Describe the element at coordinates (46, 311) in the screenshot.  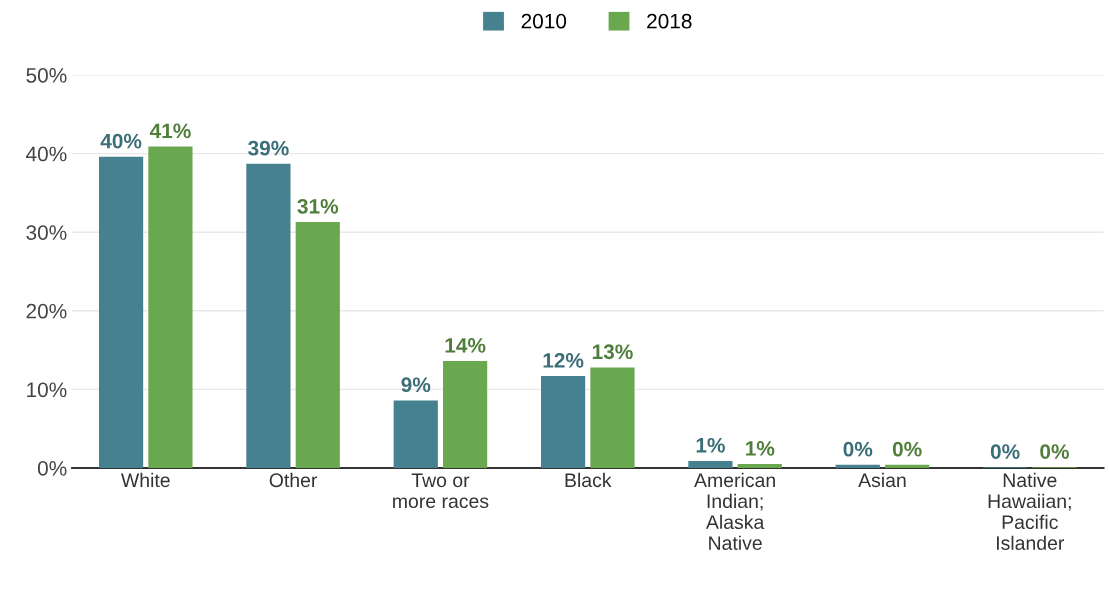
I see `y-tick-label: 20%` at that location.